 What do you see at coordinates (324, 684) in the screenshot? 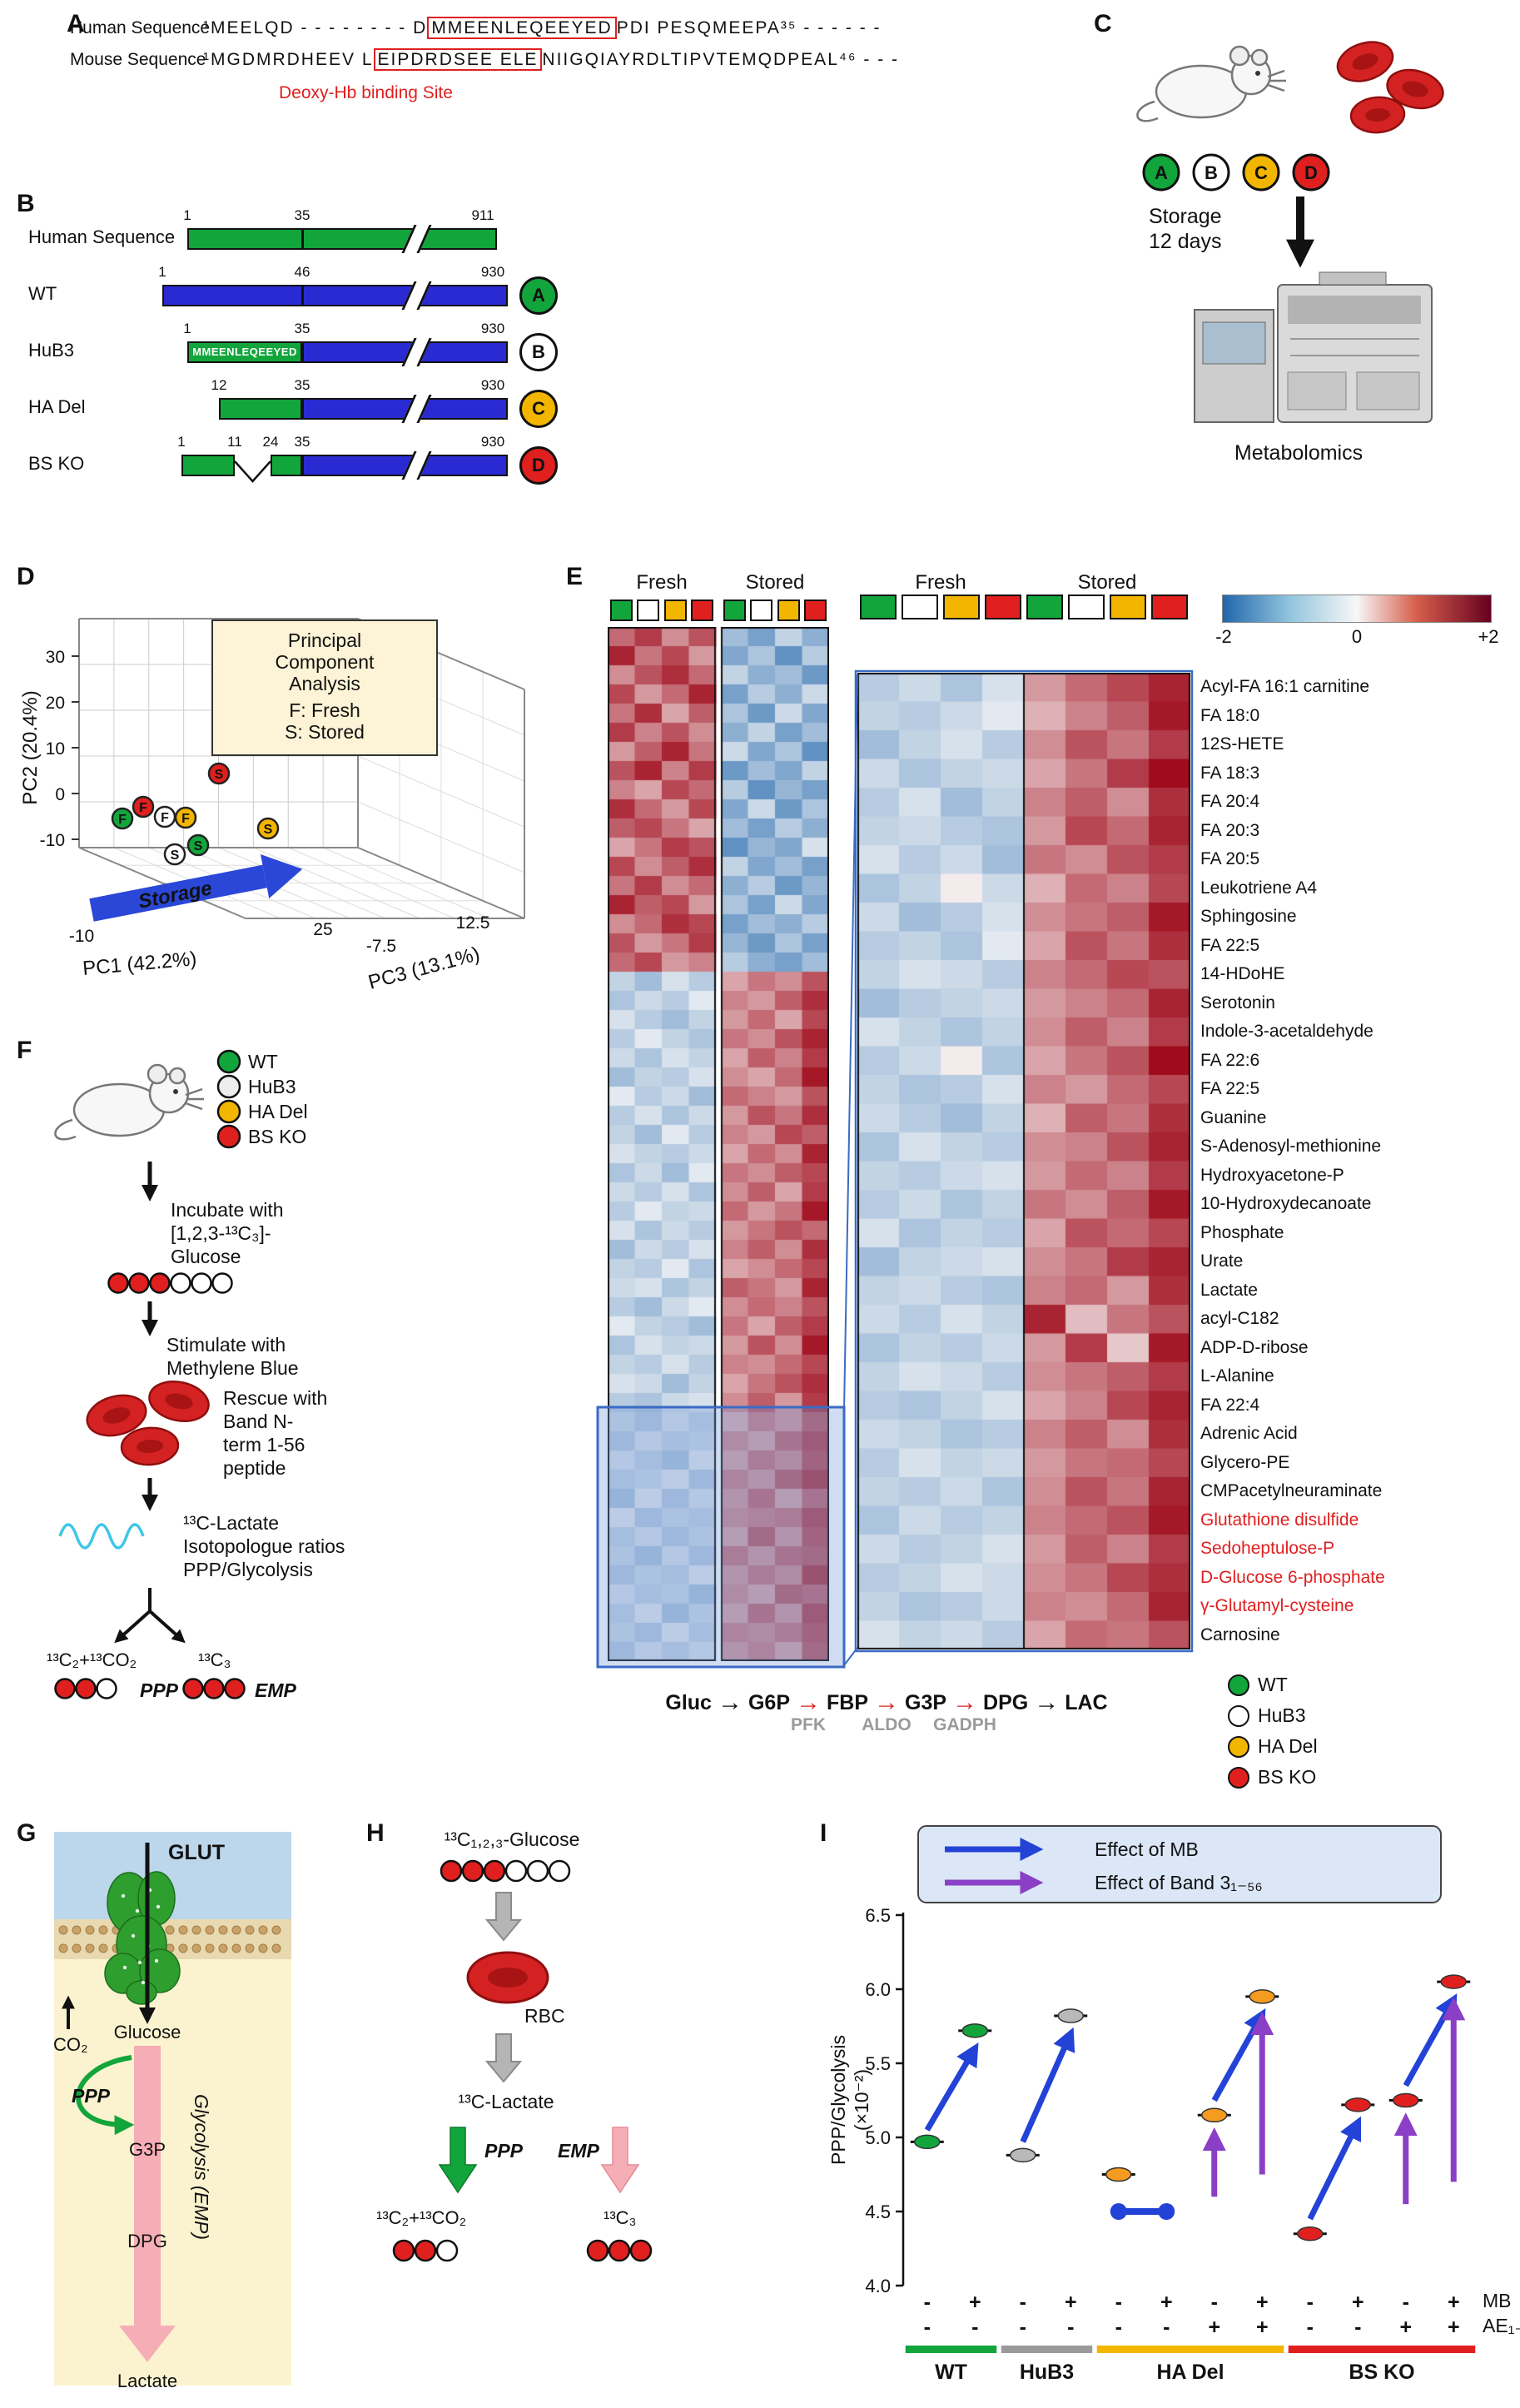
I see `svg-text: Analysis` at bounding box center [324, 684].